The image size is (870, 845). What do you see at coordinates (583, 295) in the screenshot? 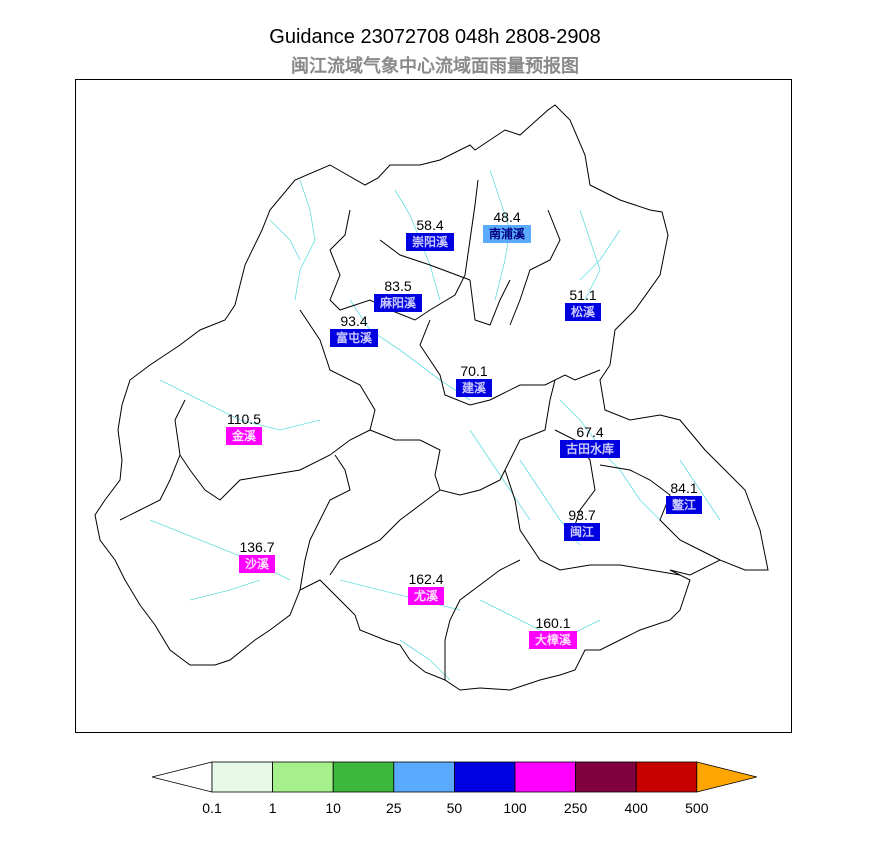
I see `region-value: 51.1` at bounding box center [583, 295].